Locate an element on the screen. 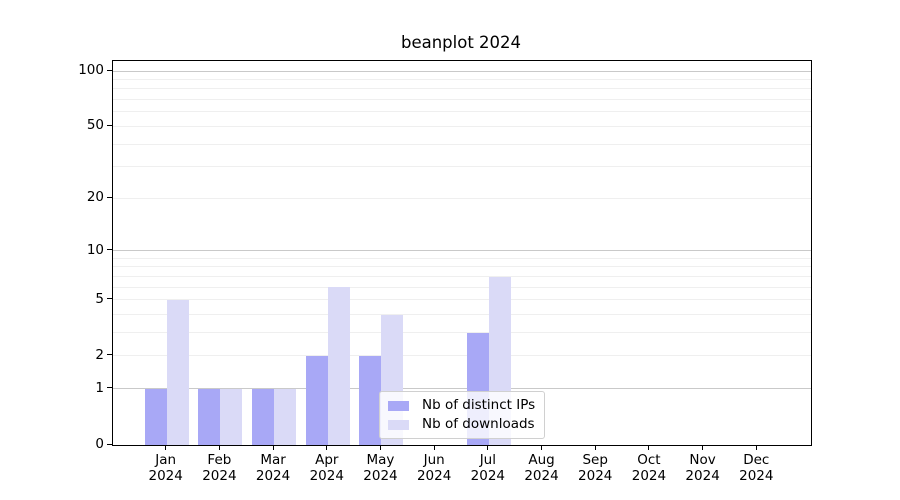 The width and height of the screenshot is (900, 500). x-tick-month: May is located at coordinates (380, 460).